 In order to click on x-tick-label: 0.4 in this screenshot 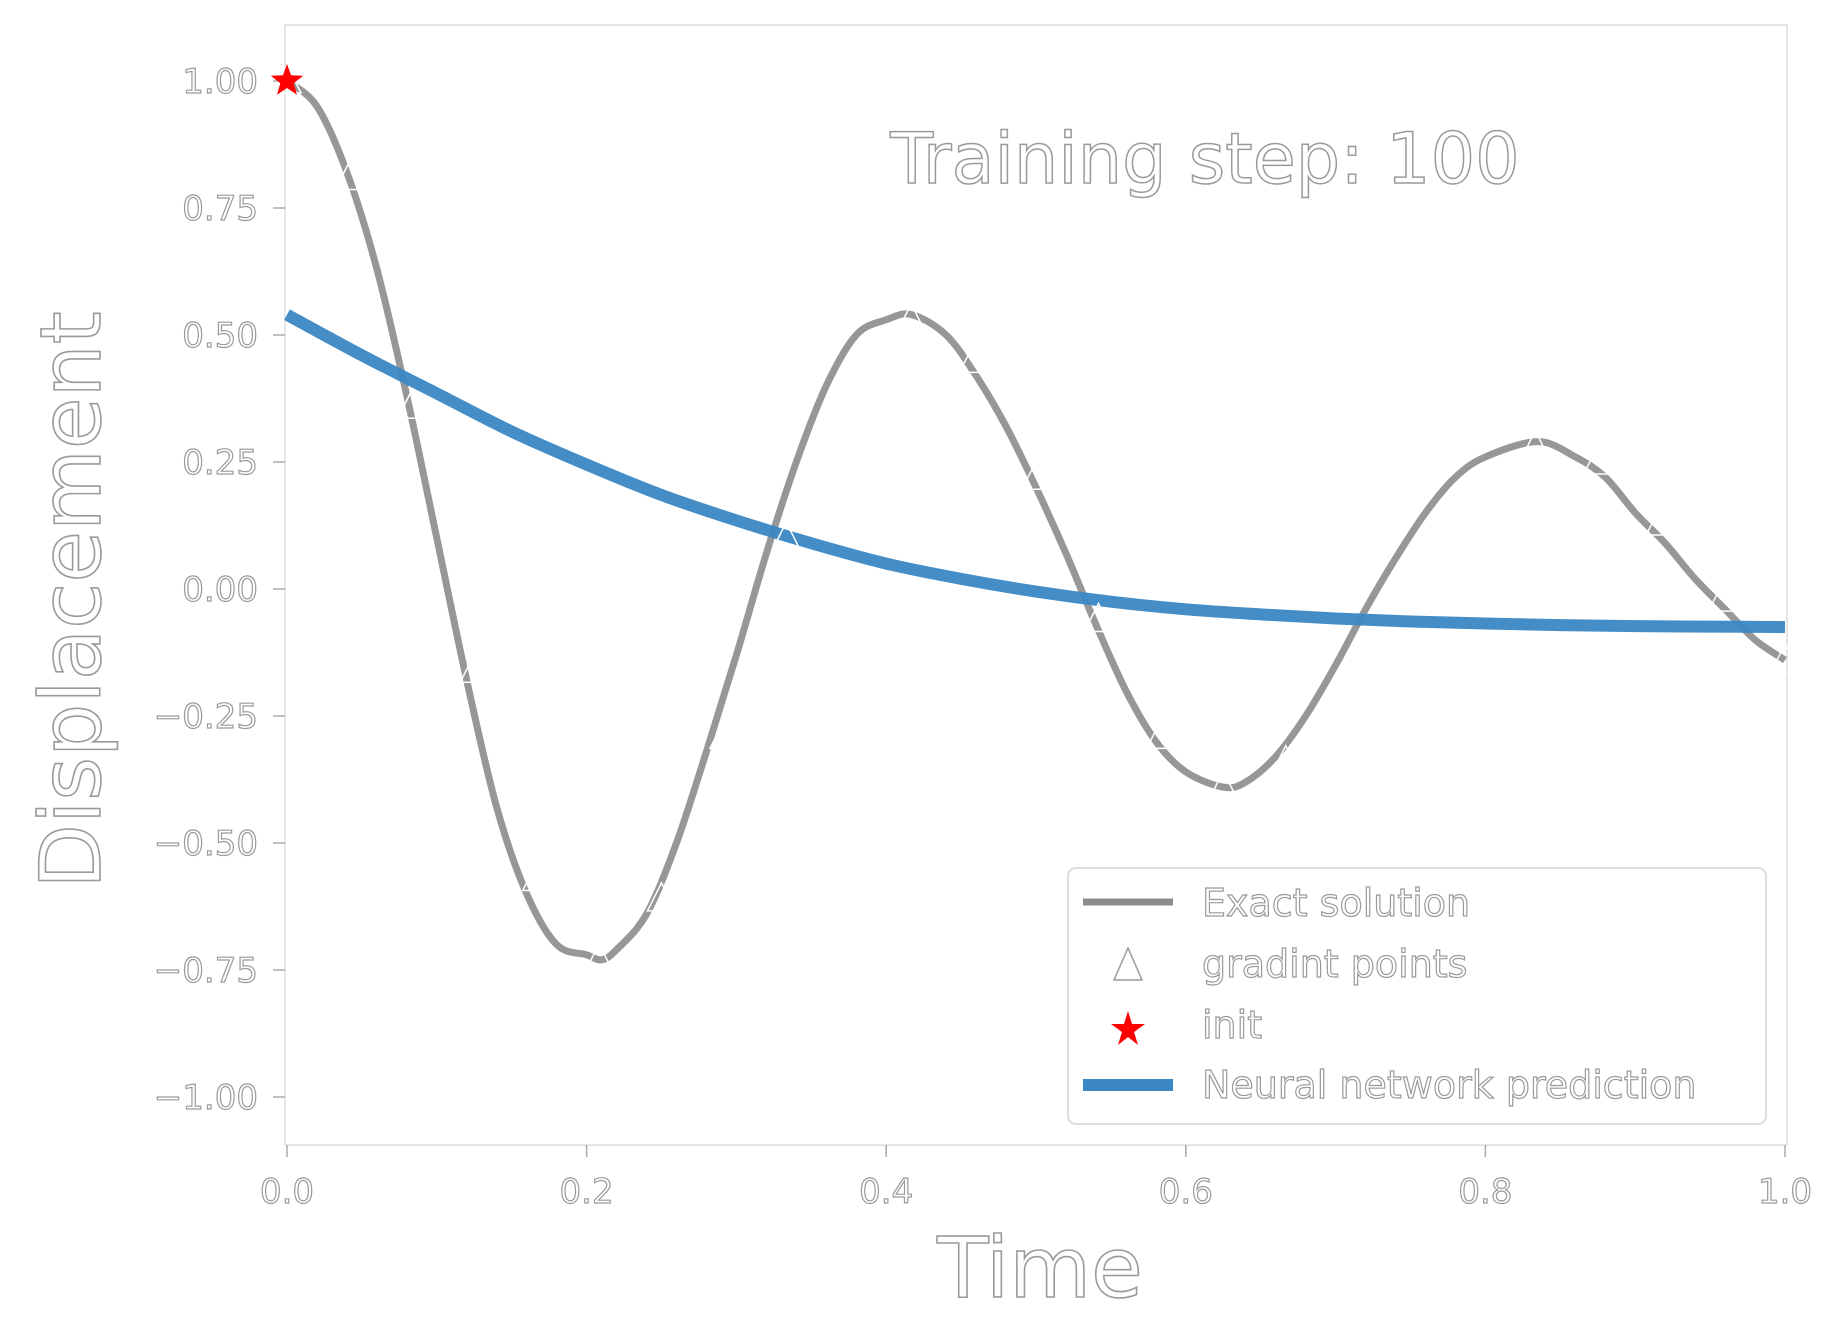, I will do `click(886, 1192)`.